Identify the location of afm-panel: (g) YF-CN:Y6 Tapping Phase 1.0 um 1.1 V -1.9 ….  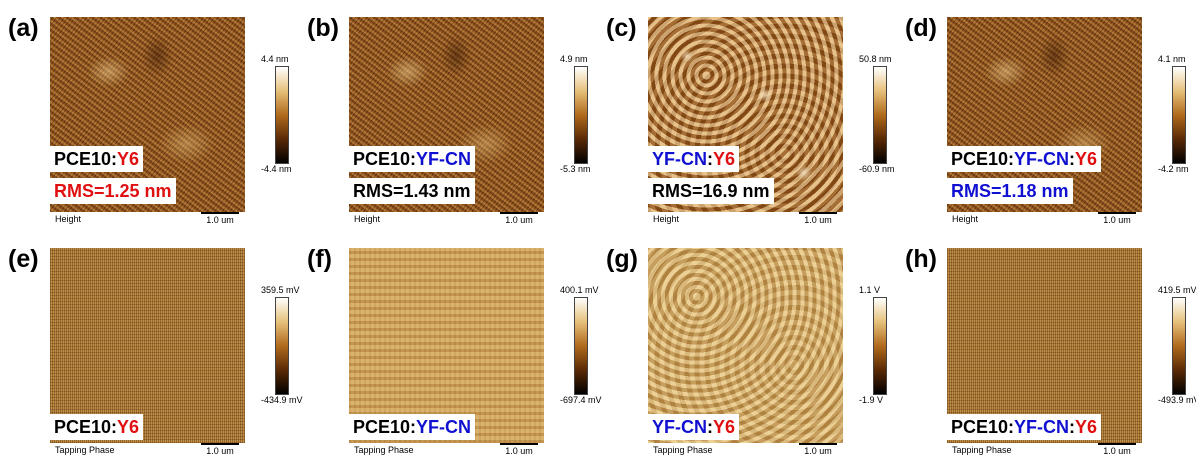
(747, 346).